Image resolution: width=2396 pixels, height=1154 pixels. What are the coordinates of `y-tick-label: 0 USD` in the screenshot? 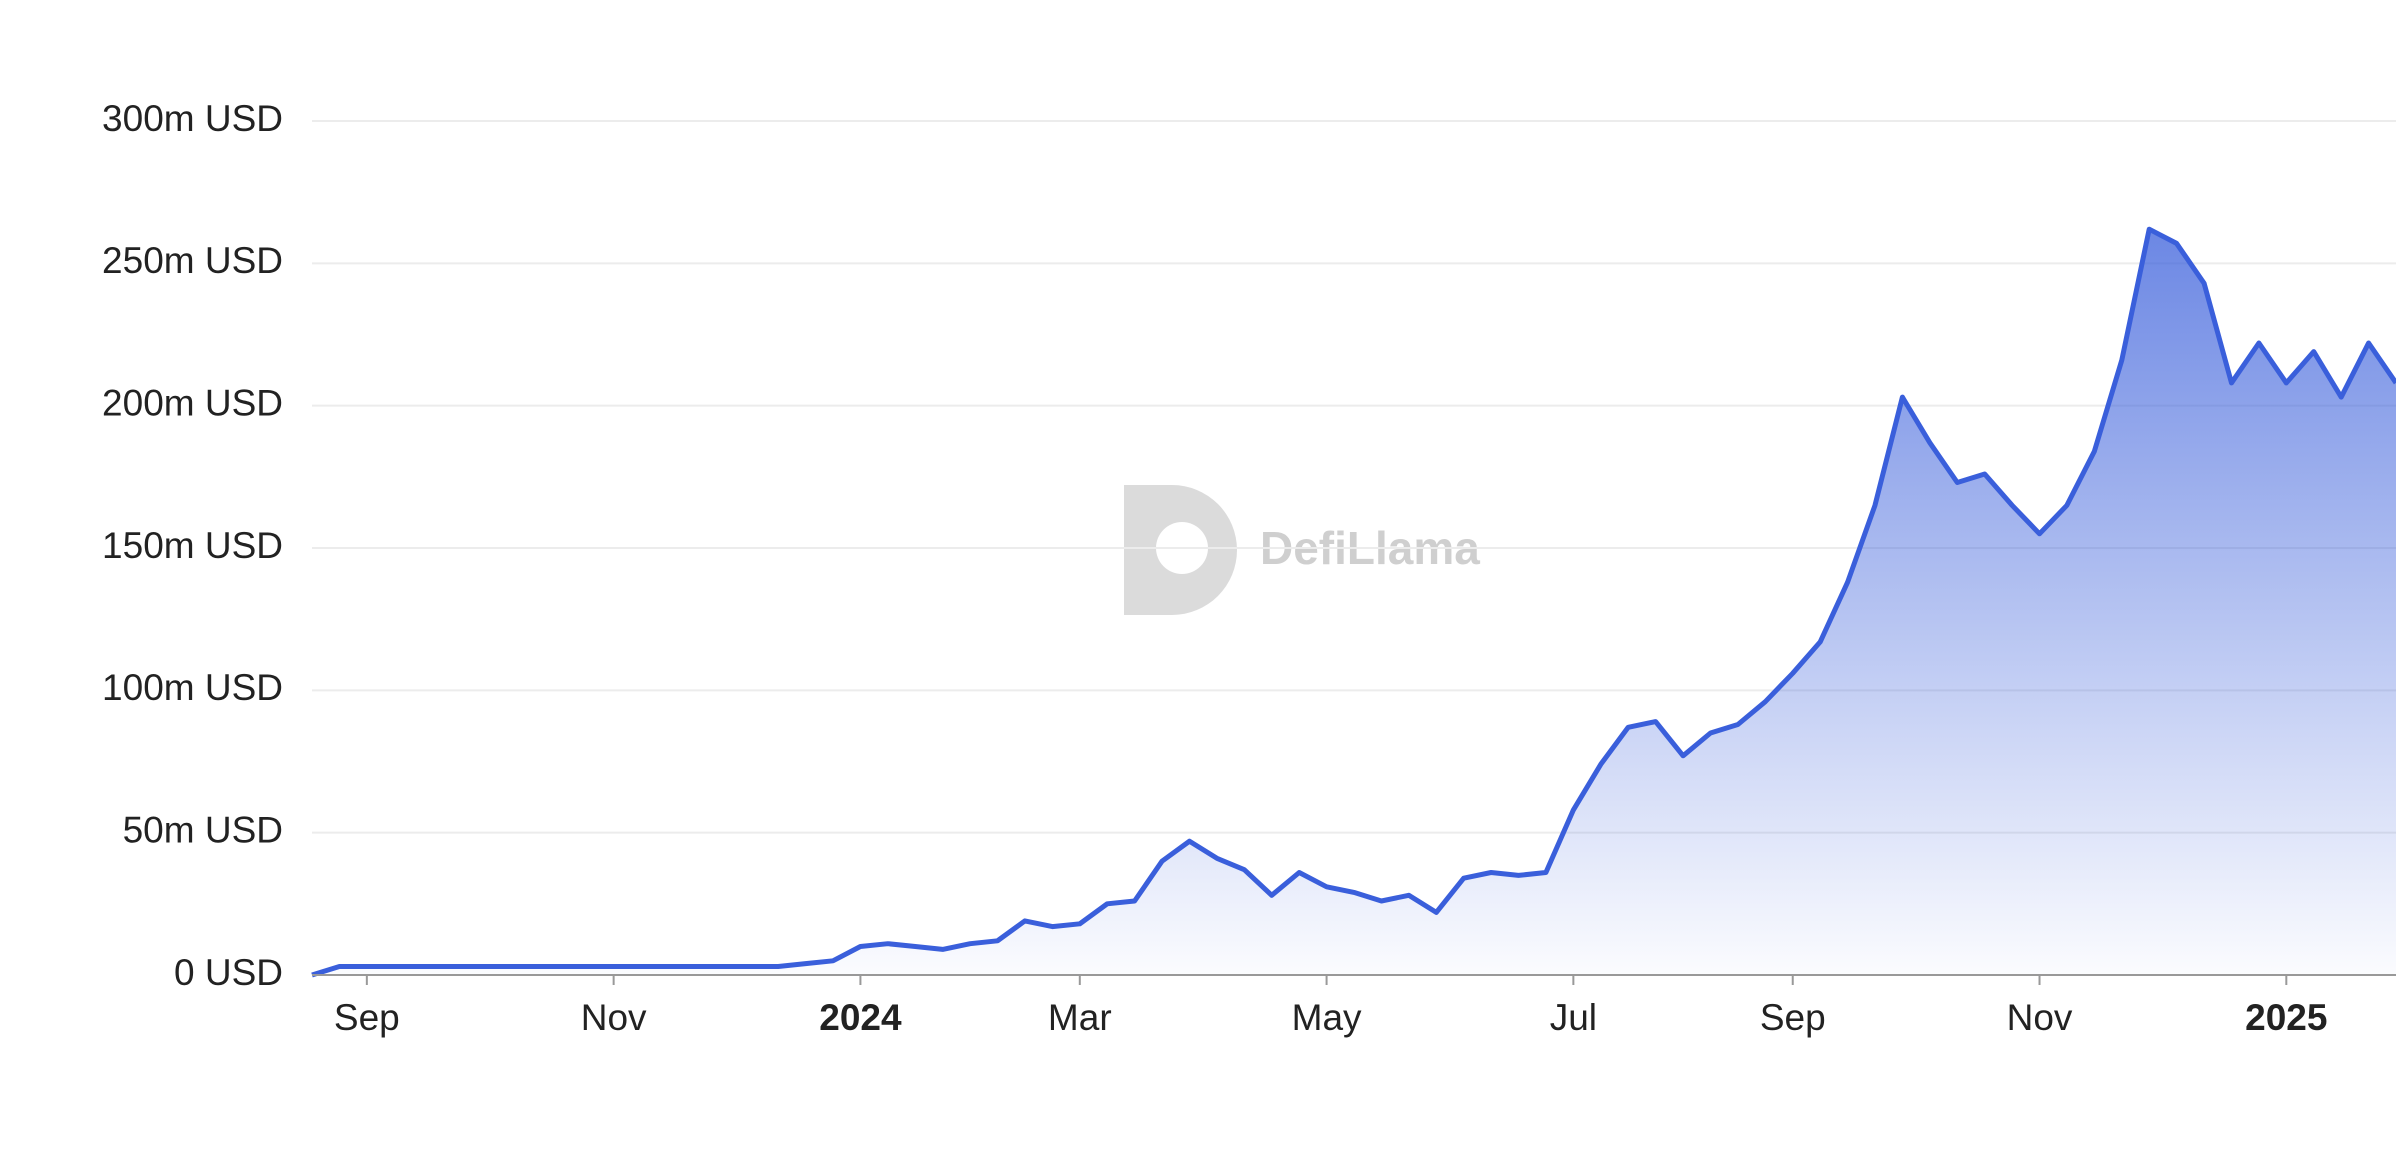 It's located at (228, 972).